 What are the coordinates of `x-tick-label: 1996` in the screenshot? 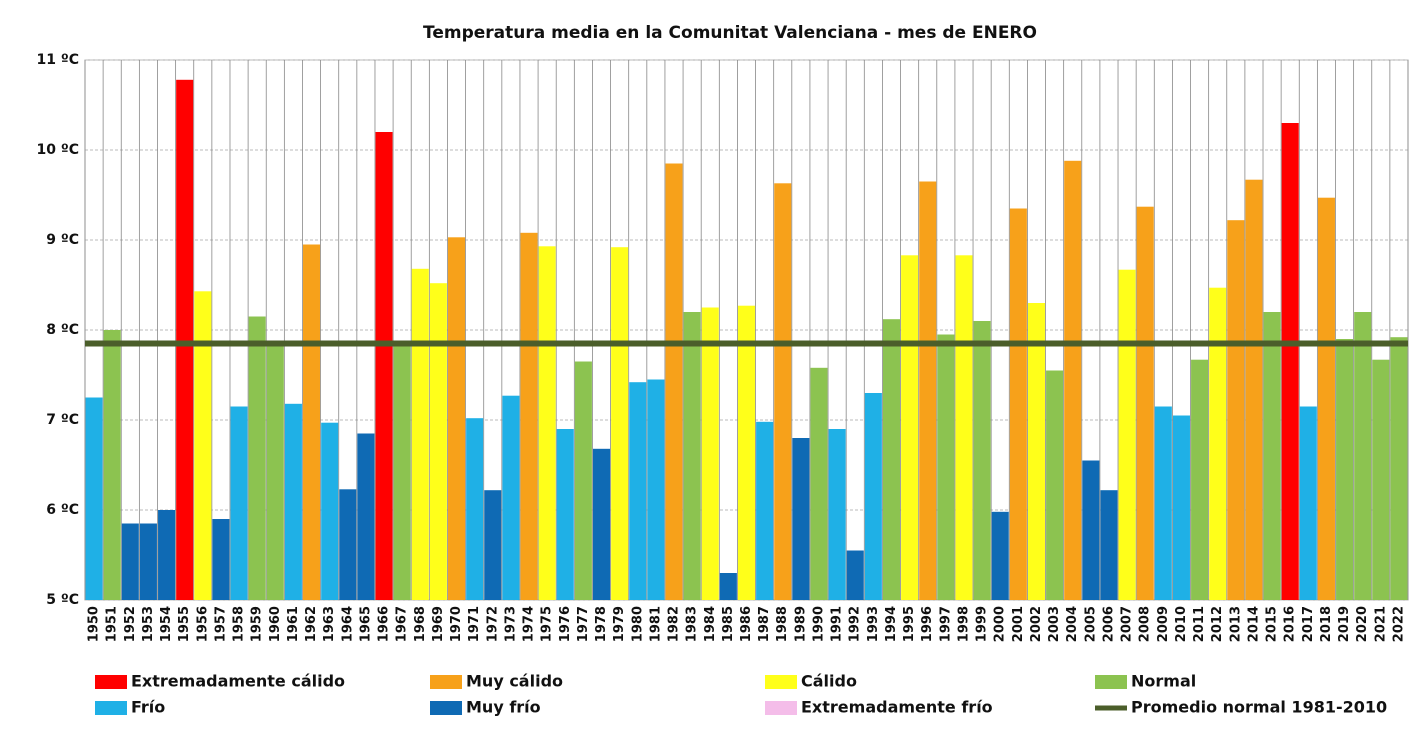 It's located at (927, 624).